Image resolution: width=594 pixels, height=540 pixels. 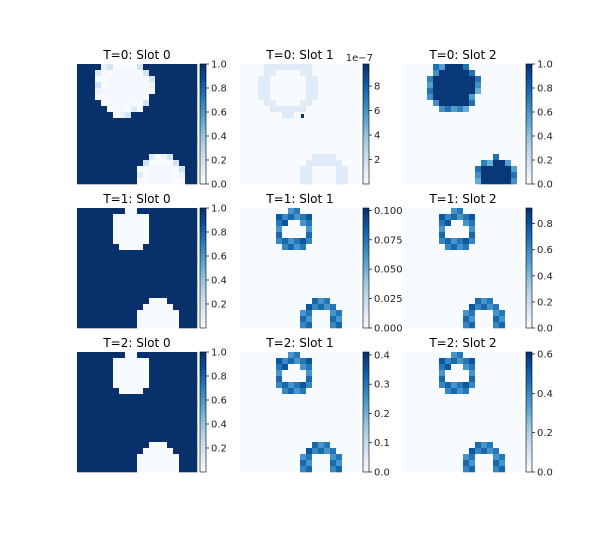 What do you see at coordinates (219, 209) in the screenshot?
I see `colorbar-tick-label: 1.0` at bounding box center [219, 209].